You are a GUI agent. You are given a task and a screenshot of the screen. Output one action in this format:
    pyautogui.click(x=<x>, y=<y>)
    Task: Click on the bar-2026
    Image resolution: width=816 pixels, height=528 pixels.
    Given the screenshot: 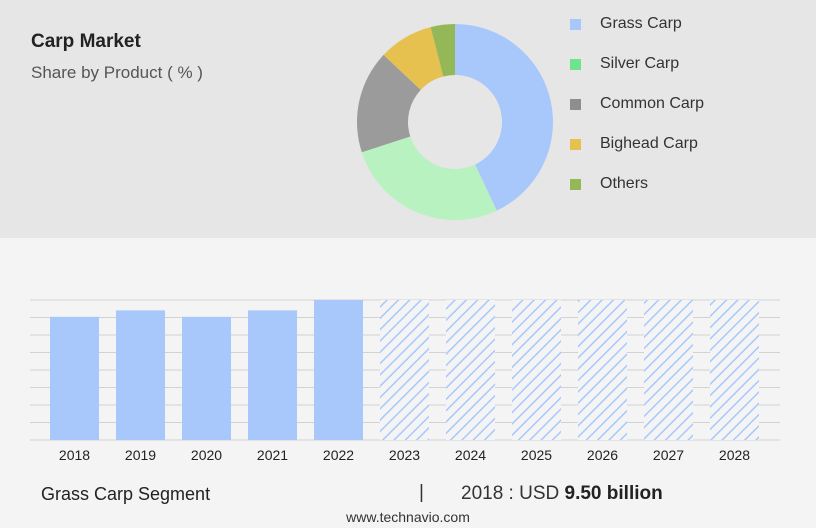 What is the action you would take?
    pyautogui.click(x=602, y=370)
    